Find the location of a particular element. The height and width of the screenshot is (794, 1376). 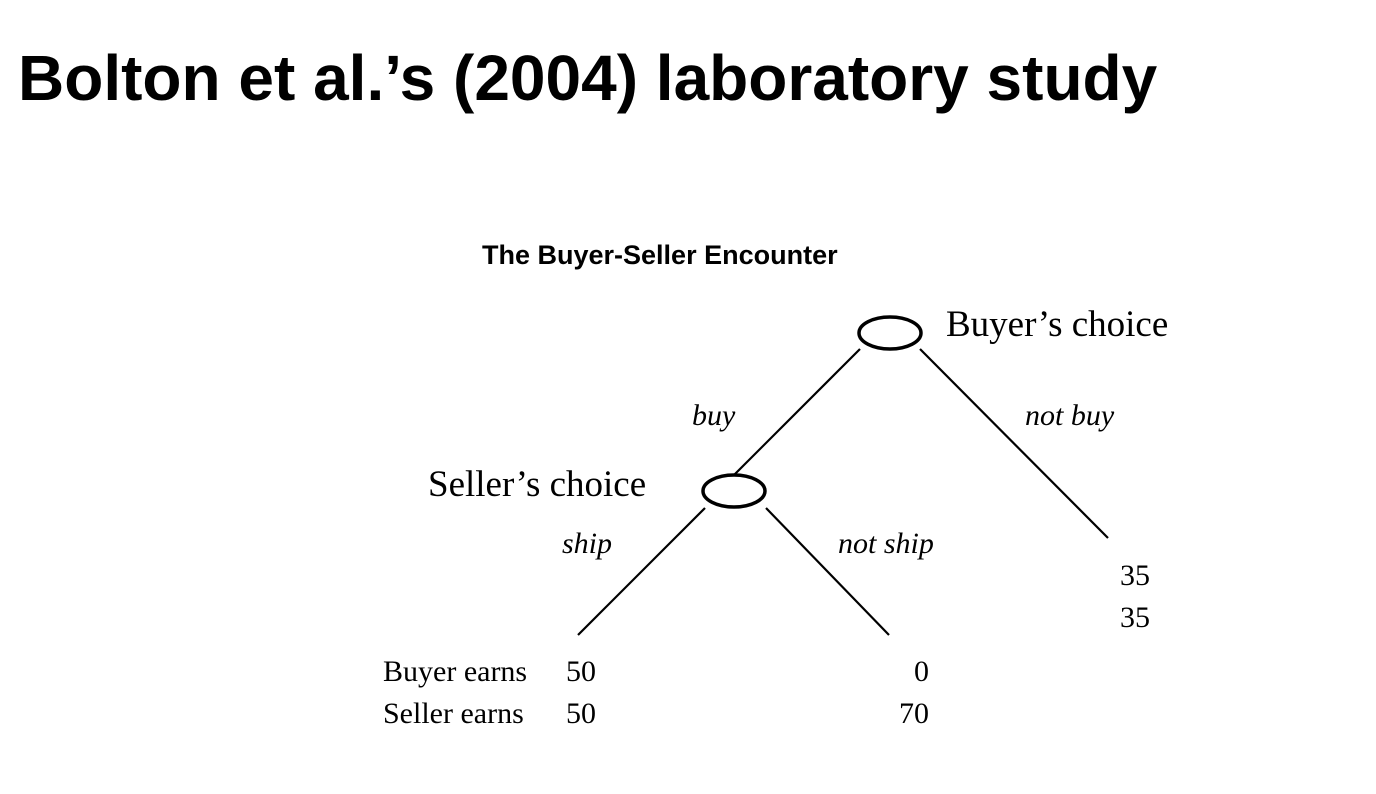

branch-label-not-ship: not ship is located at coordinates (886, 543).